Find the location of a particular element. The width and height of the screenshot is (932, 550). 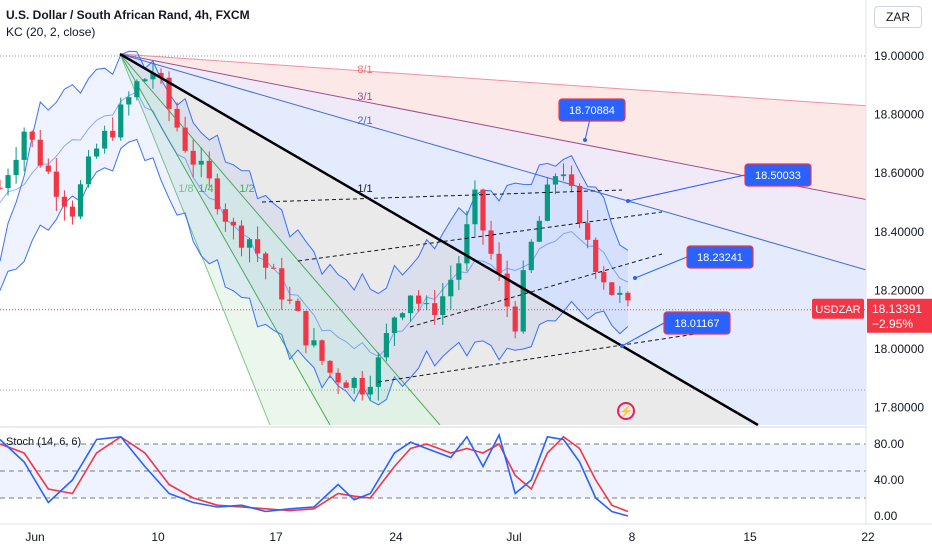

callout-anchor is located at coordinates (628, 201).